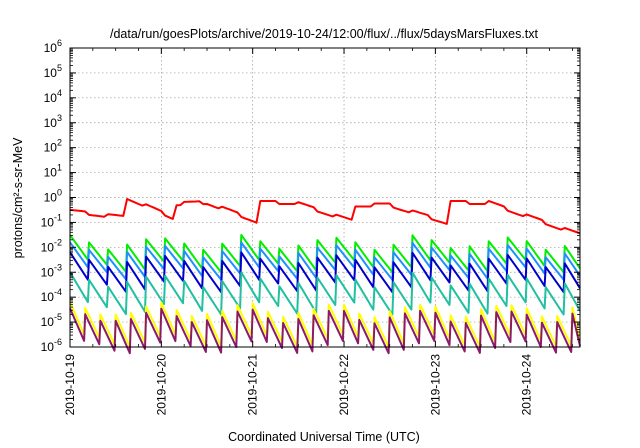 This screenshot has height=448, width=640. I want to click on y-tick-label: 10¹, so click(53, 171).